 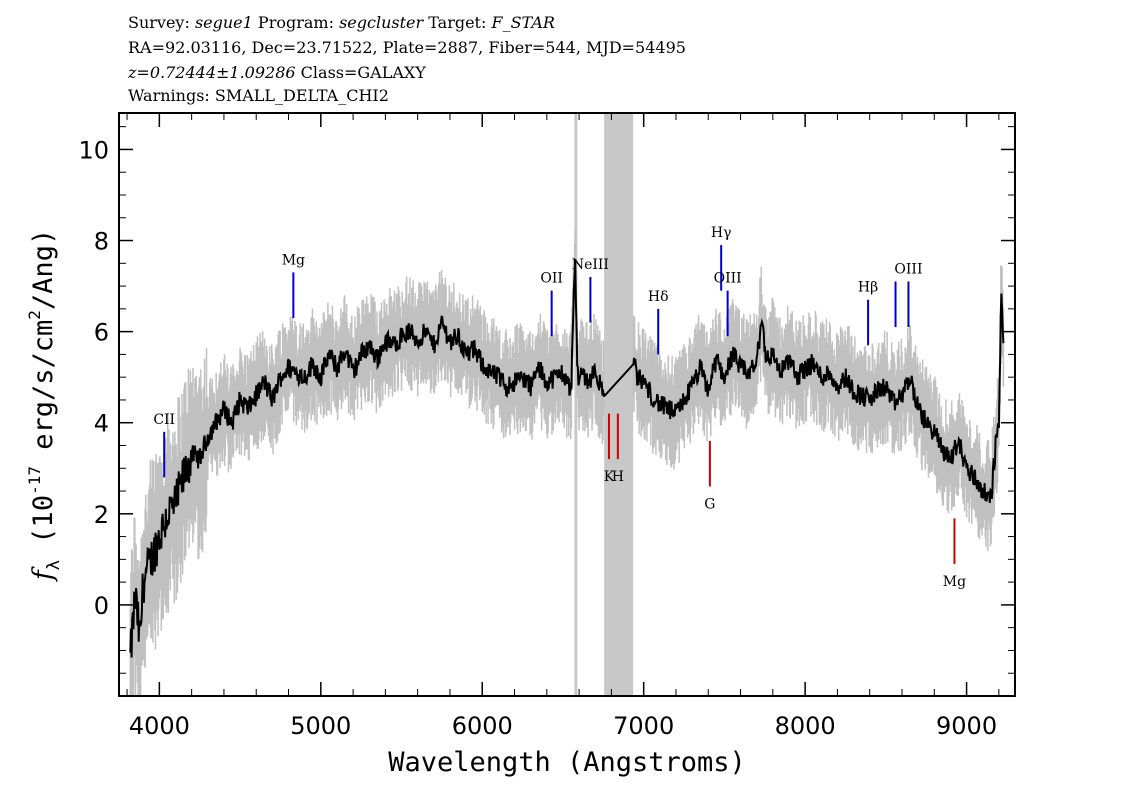 I want to click on x-tick-label: 9000, so click(x=966, y=726).